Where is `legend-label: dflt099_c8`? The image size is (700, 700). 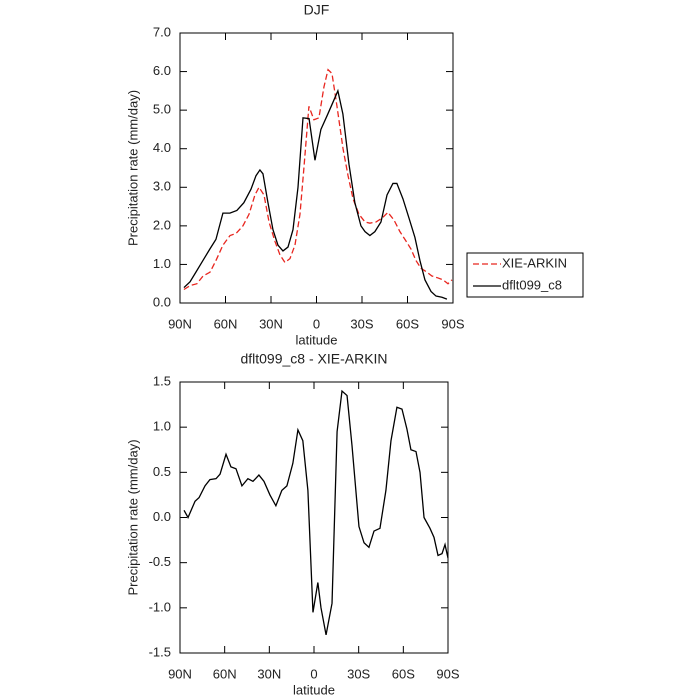
legend-label: dflt099_c8 is located at coordinates (532, 284).